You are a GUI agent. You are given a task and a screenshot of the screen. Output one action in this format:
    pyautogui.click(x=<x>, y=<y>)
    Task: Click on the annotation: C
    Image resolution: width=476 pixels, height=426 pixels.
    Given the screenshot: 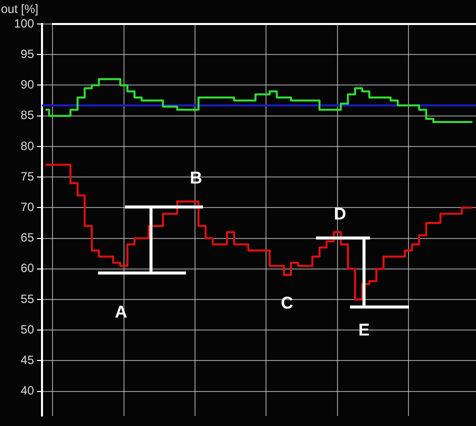 What is the action you would take?
    pyautogui.click(x=287, y=303)
    